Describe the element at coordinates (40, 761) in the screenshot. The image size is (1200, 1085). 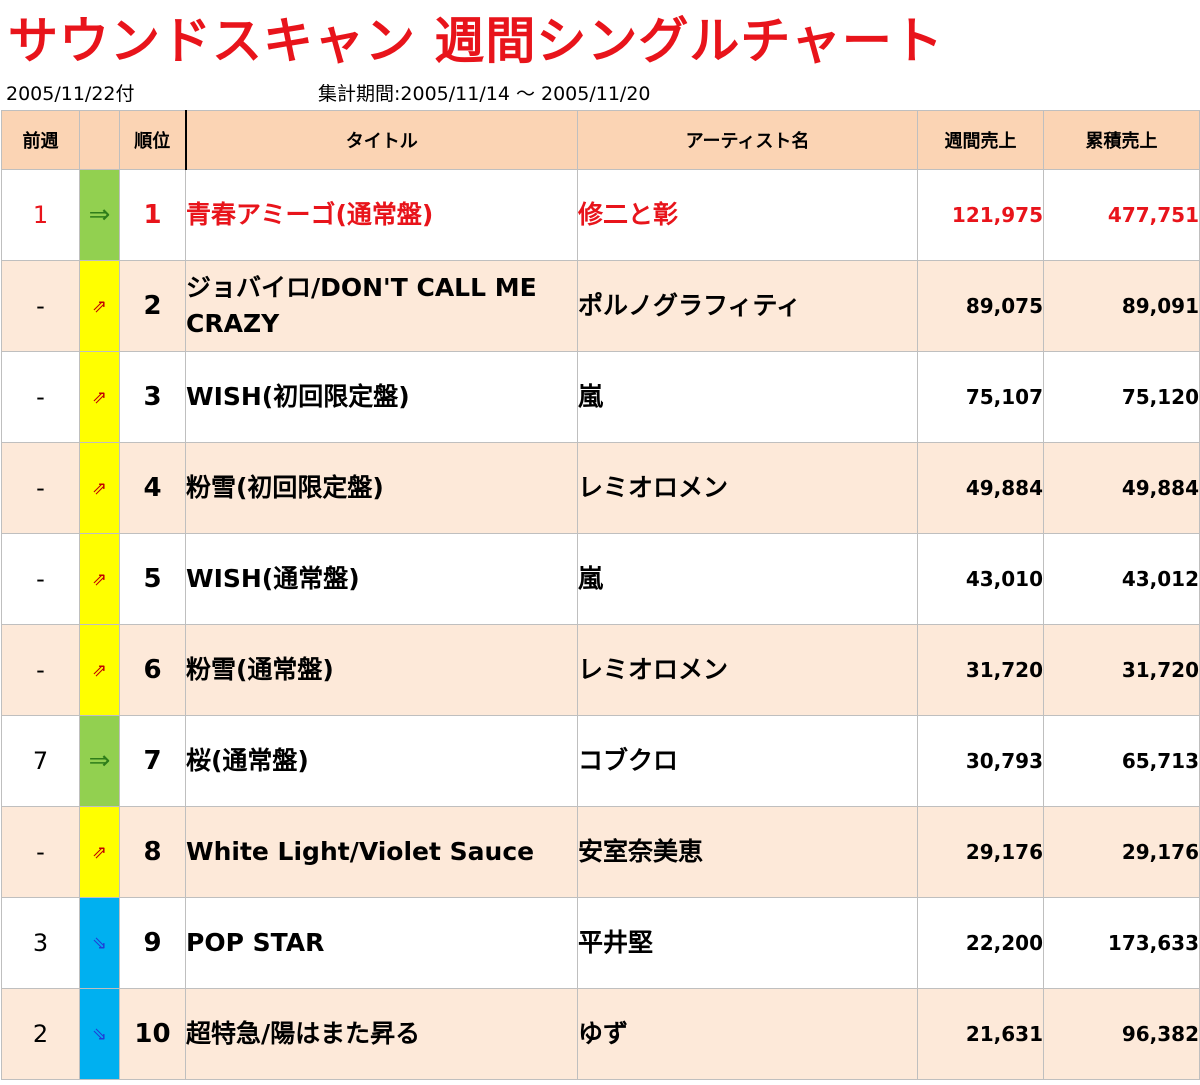
I see `previous-rank: 7` at that location.